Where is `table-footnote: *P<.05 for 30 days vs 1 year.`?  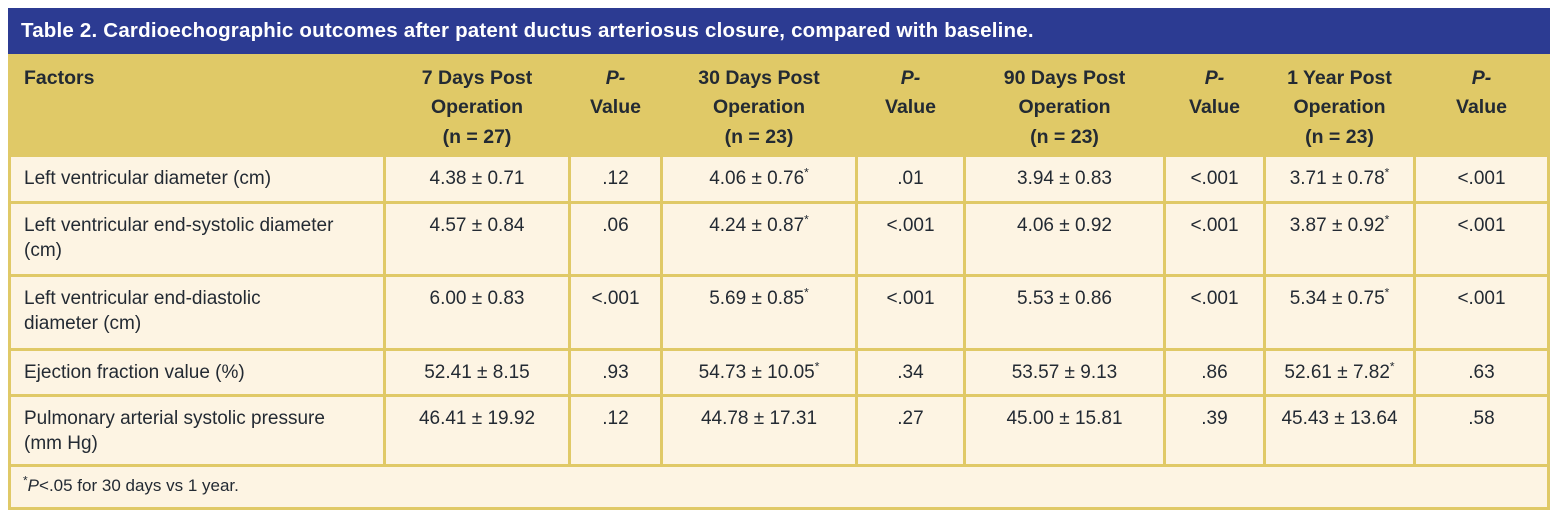
table-footnote: *P<.05 for 30 days vs 1 year. is located at coordinates (779, 487).